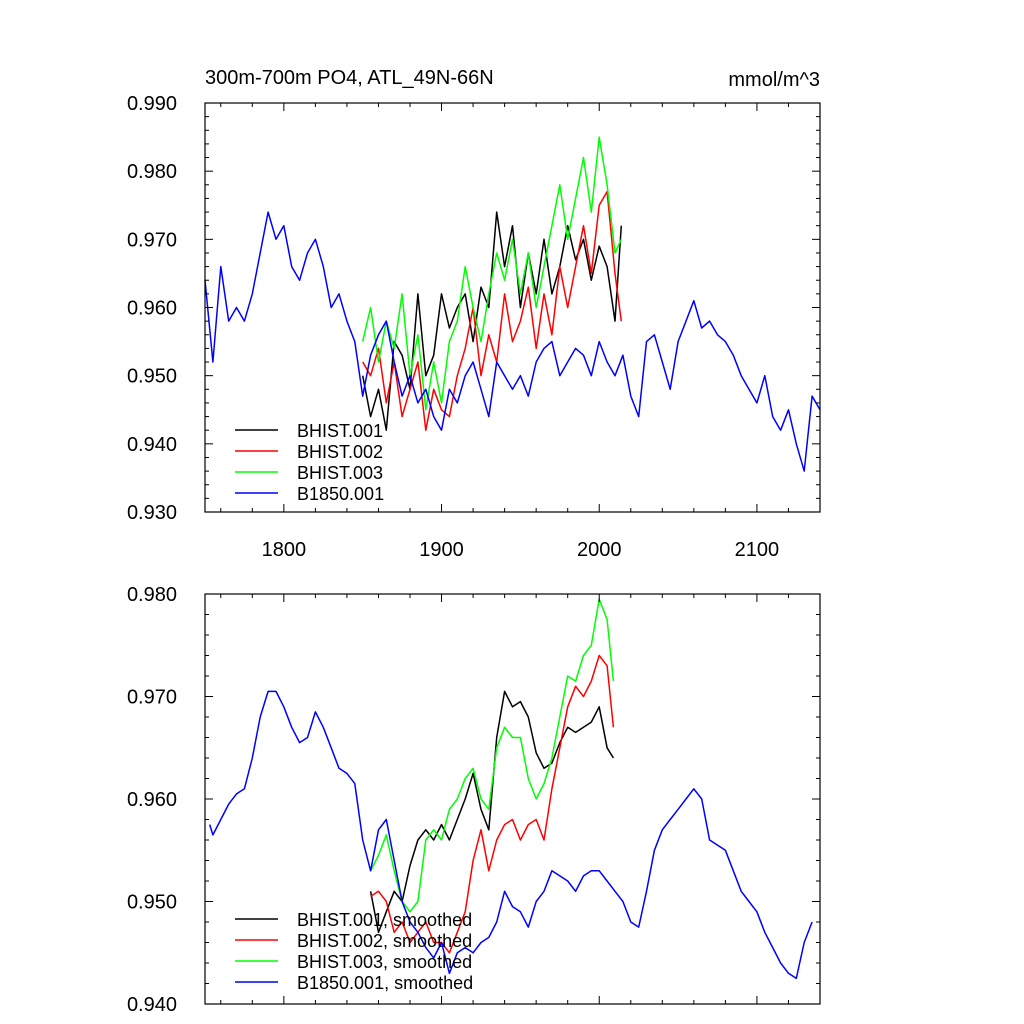  What do you see at coordinates (340, 473) in the screenshot?
I see `legend-label: BHIST.003` at bounding box center [340, 473].